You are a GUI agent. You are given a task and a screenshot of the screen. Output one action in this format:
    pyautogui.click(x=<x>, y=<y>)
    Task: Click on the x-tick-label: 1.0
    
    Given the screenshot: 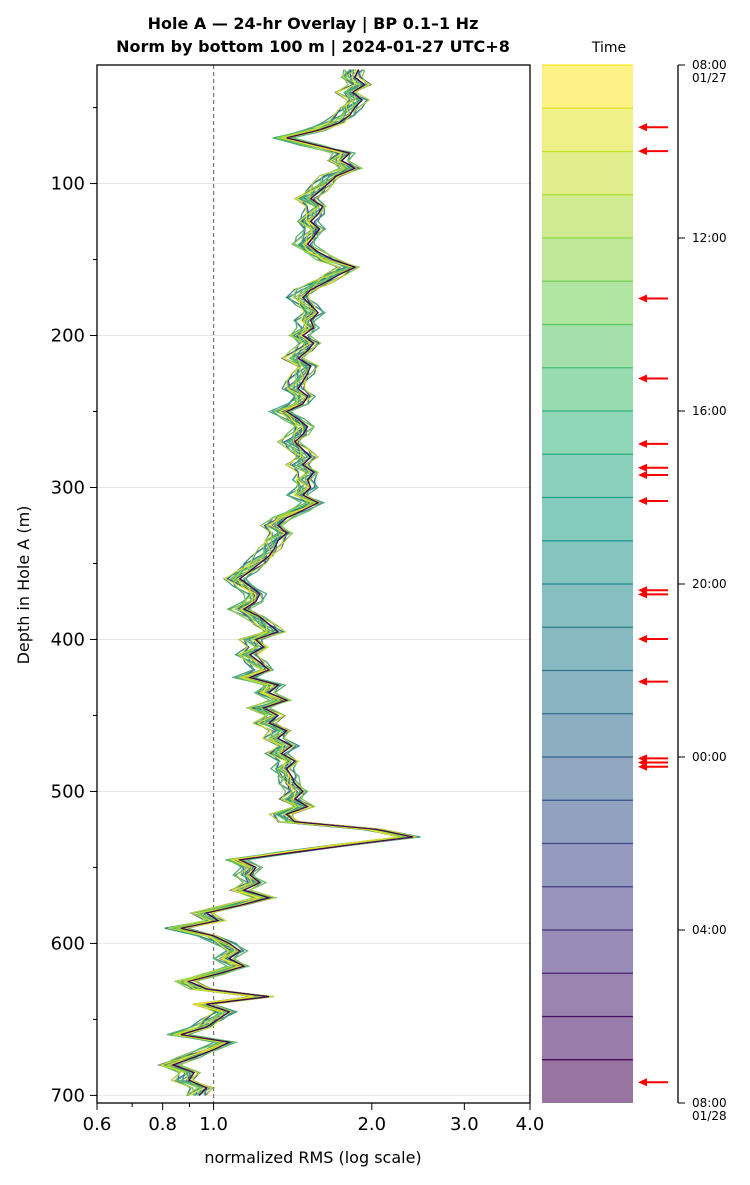 What is the action you would take?
    pyautogui.click(x=213, y=1124)
    